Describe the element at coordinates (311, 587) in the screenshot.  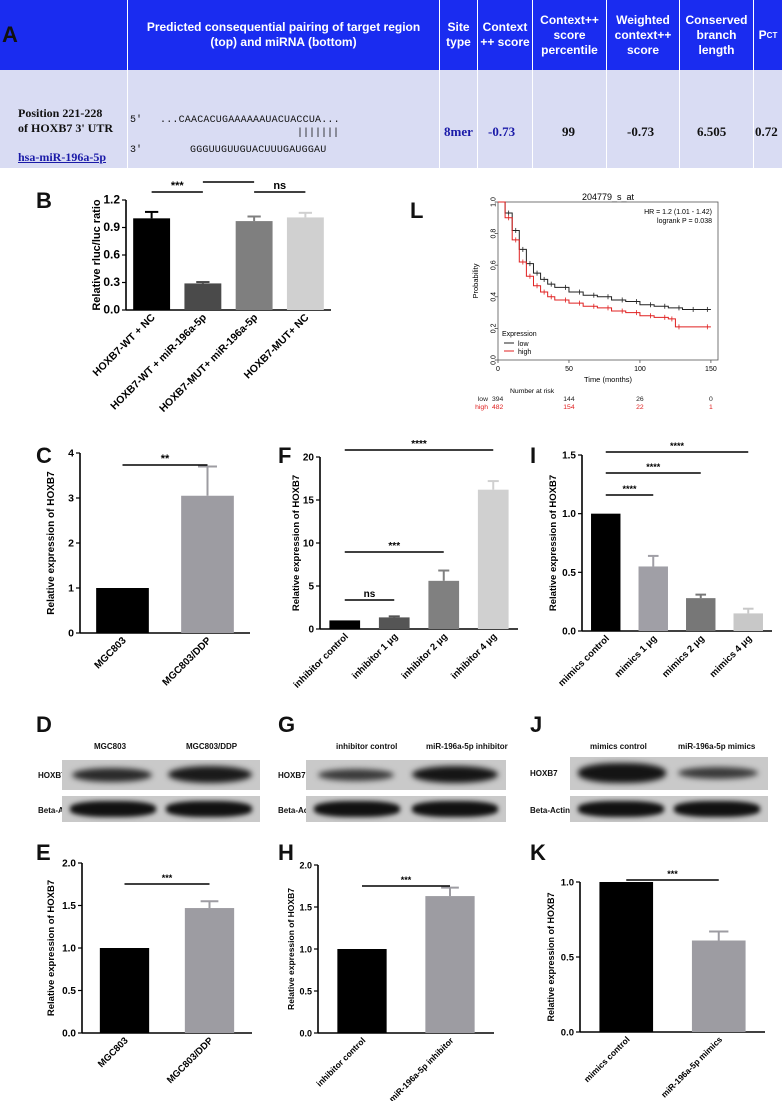
I see `y-tick-label: 5` at that location.